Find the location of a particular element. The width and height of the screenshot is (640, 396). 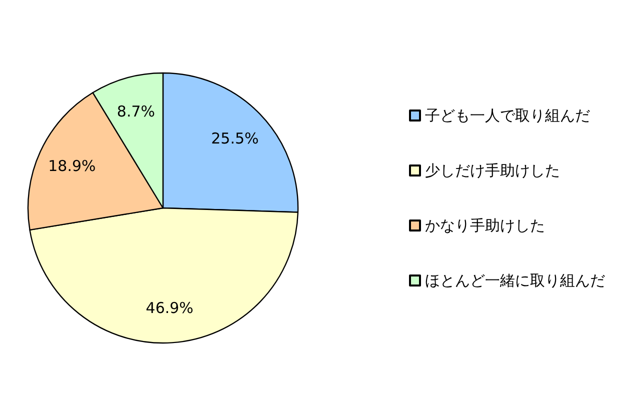

legend-label: ほとんど一緒に取り組んだ is located at coordinates (515, 281).